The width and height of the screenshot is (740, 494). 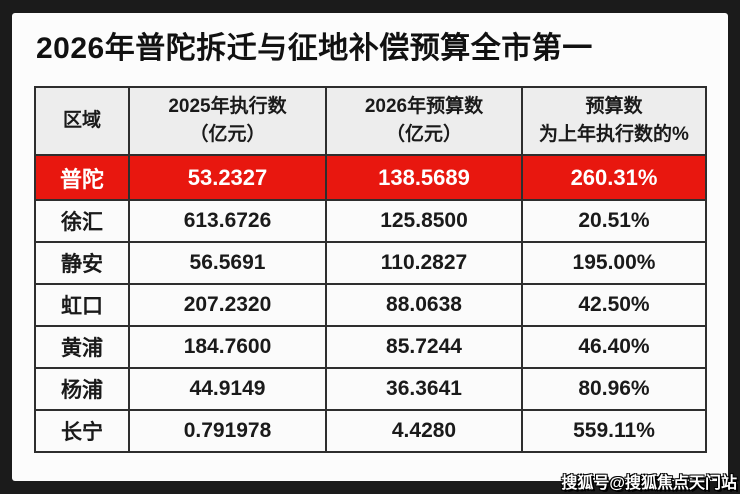 What do you see at coordinates (227, 389) in the screenshot?
I see `cell-exec2025: 44.9149` at bounding box center [227, 389].